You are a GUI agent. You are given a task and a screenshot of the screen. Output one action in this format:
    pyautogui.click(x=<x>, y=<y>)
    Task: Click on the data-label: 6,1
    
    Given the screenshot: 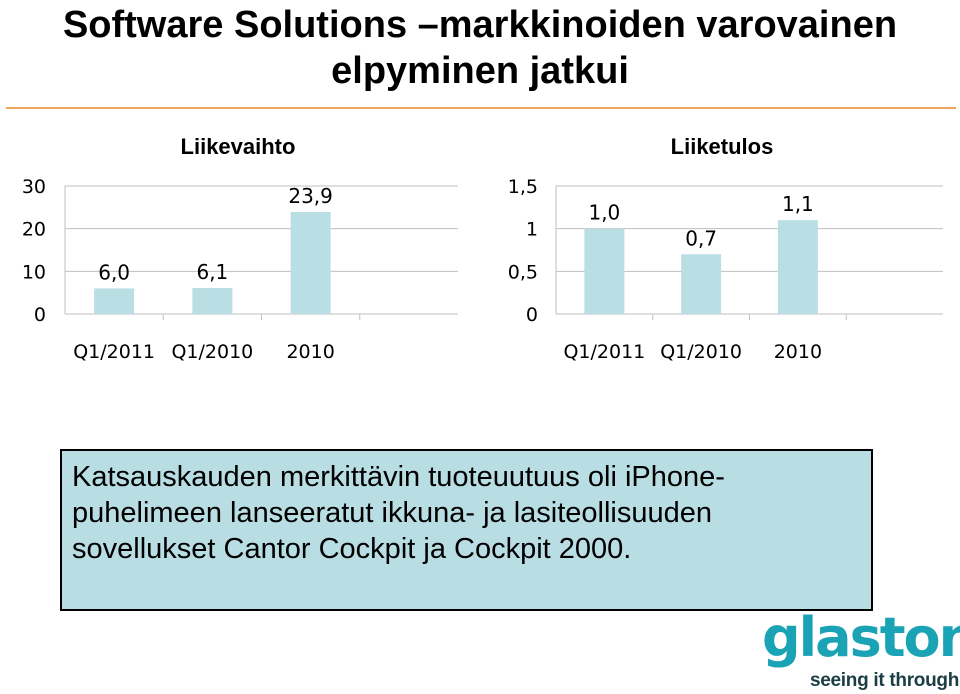 What is the action you would take?
    pyautogui.click(x=212, y=272)
    